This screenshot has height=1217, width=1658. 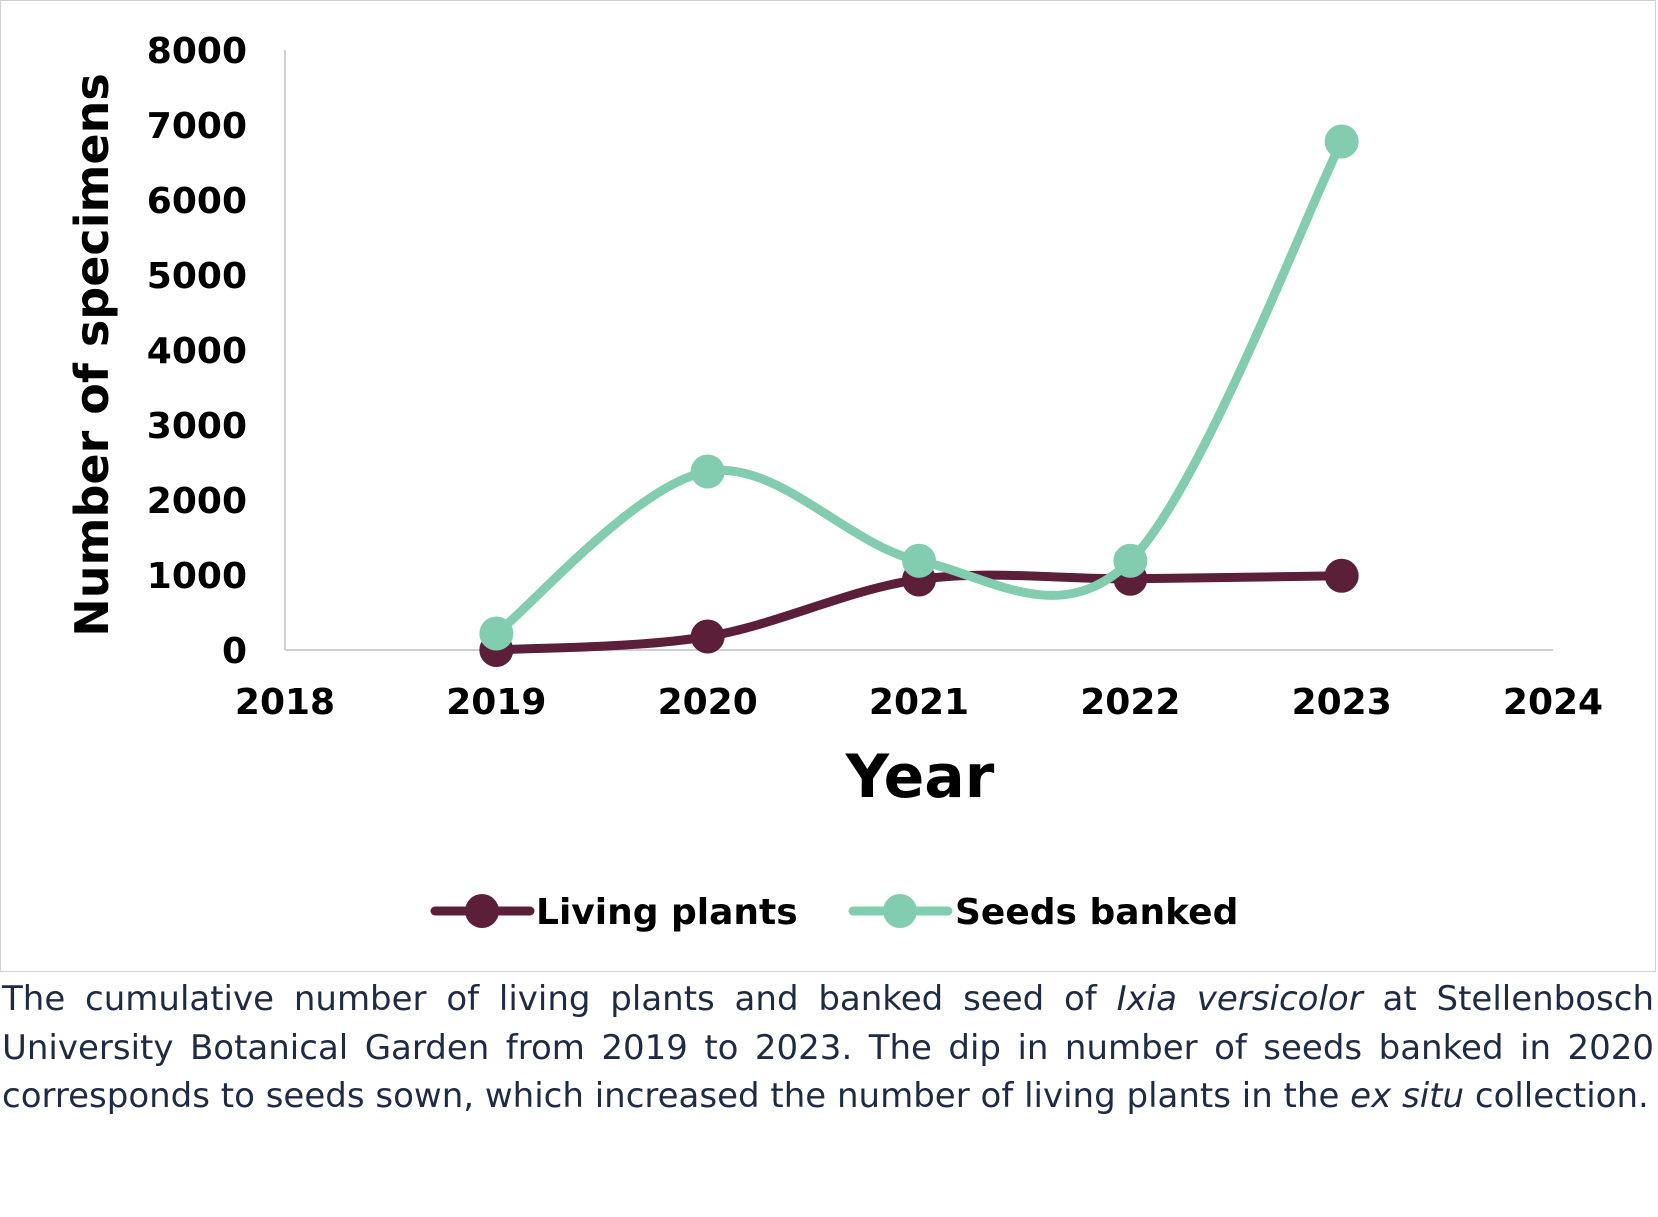 What do you see at coordinates (197, 126) in the screenshot?
I see `y-tick-label: 7000` at bounding box center [197, 126].